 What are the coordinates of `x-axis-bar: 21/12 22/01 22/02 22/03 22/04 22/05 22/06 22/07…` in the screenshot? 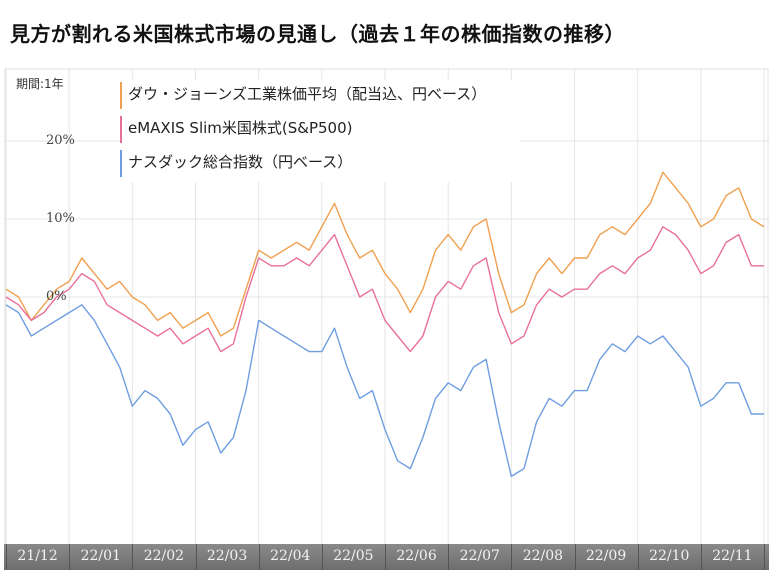 It's located at (386, 557).